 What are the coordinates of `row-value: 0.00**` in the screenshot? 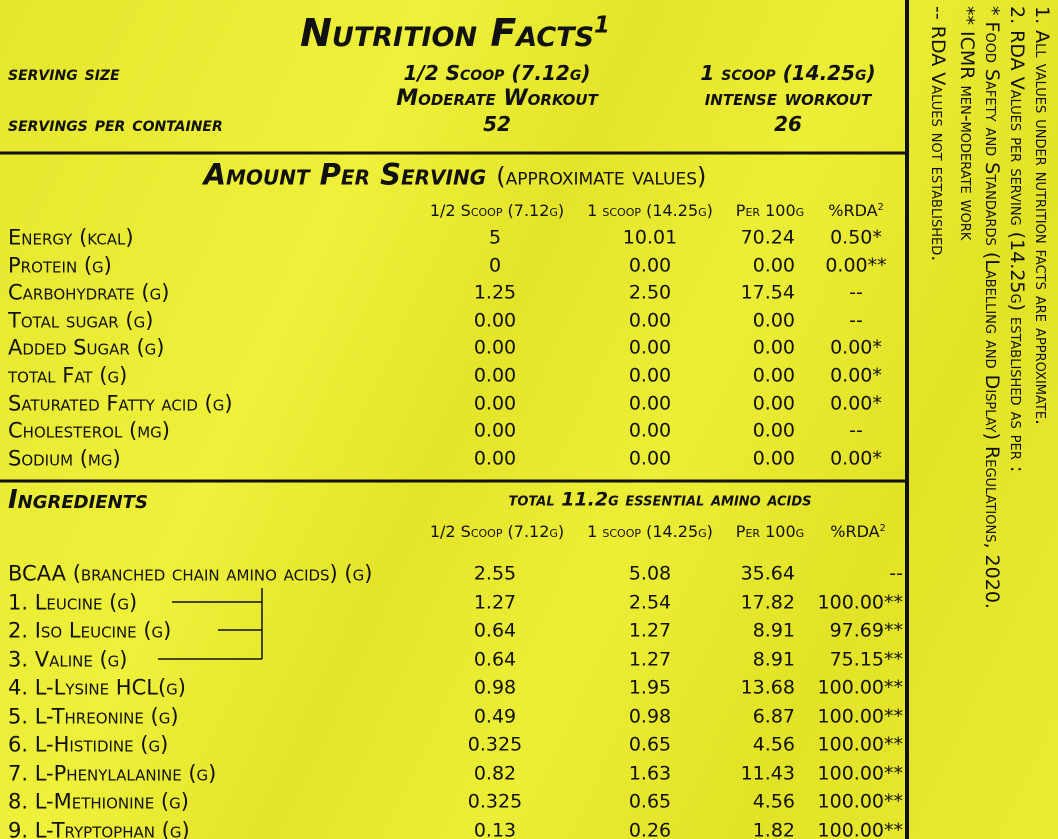 It's located at (856, 265).